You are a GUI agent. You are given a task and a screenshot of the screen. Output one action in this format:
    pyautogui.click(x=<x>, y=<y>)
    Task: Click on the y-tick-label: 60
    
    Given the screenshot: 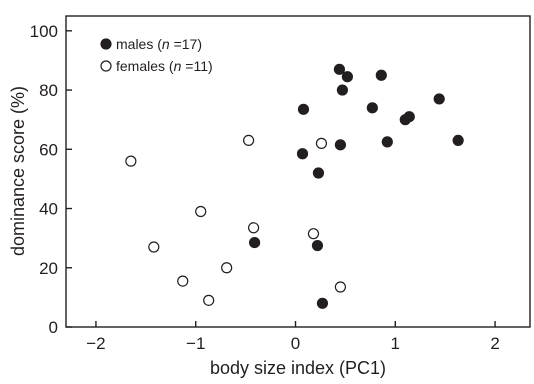 What is the action you would take?
    pyautogui.click(x=48, y=149)
    